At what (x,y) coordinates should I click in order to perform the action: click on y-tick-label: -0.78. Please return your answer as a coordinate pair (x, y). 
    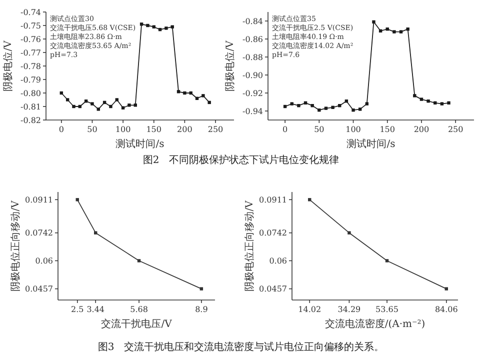
    Looking at the image, I should click on (30, 66).